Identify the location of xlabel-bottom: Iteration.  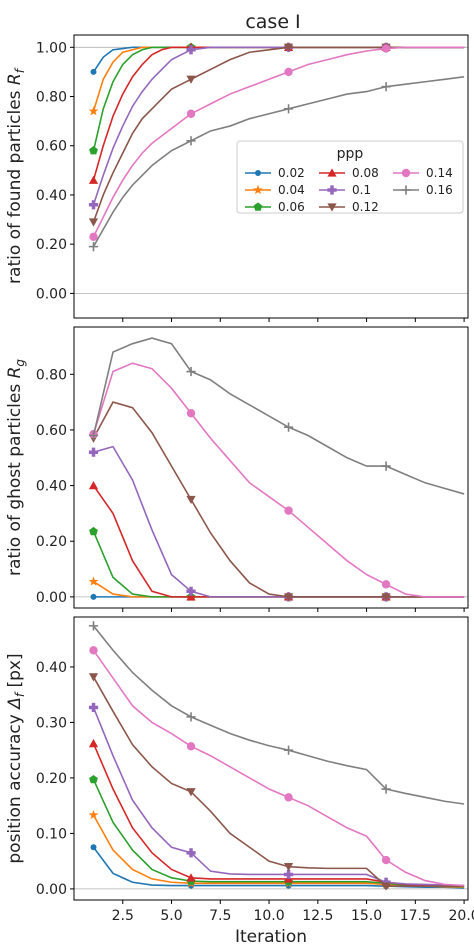
(271, 937).